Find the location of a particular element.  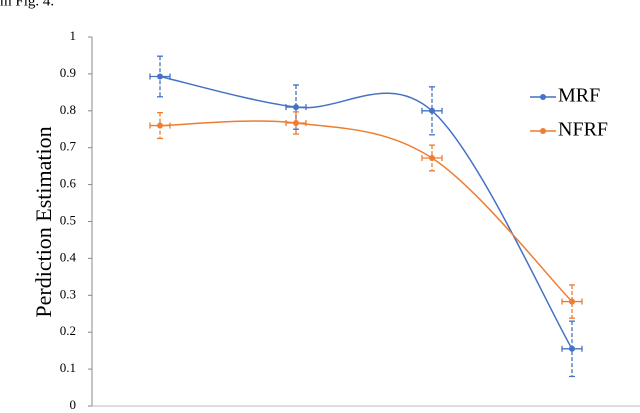

y-tick-label: 0.9 is located at coordinates (68, 72).